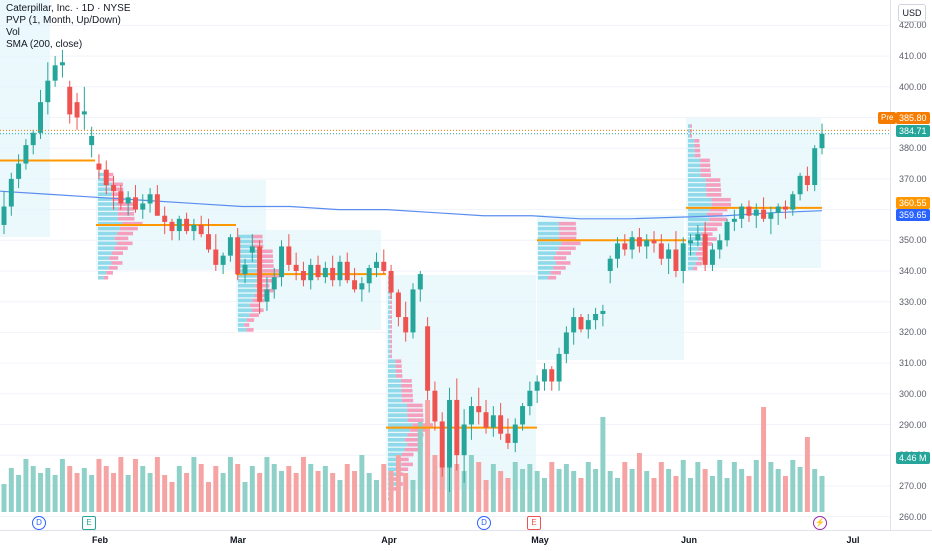 This screenshot has height=551, width=932. Describe the element at coordinates (466, 540) in the screenshot. I see `time-axis: Feb Mar Apr May Jun Jul` at that location.